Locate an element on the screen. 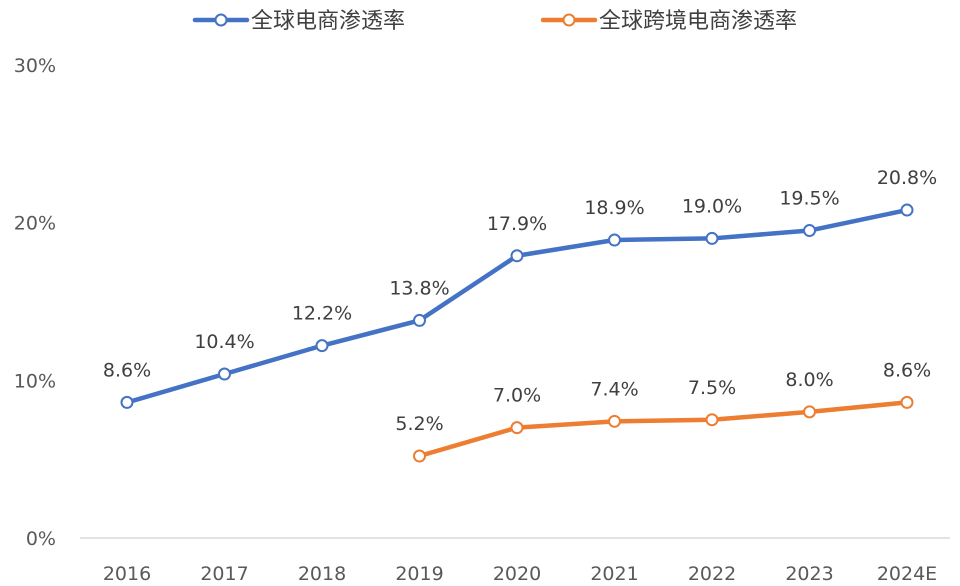 The width and height of the screenshot is (960, 586). data-label: 5.2% is located at coordinates (419, 424).